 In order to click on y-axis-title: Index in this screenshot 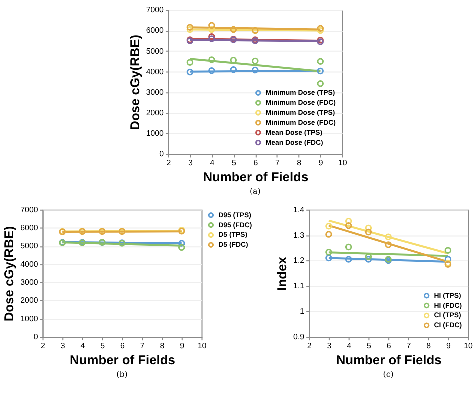, I will do `click(282, 273)`.